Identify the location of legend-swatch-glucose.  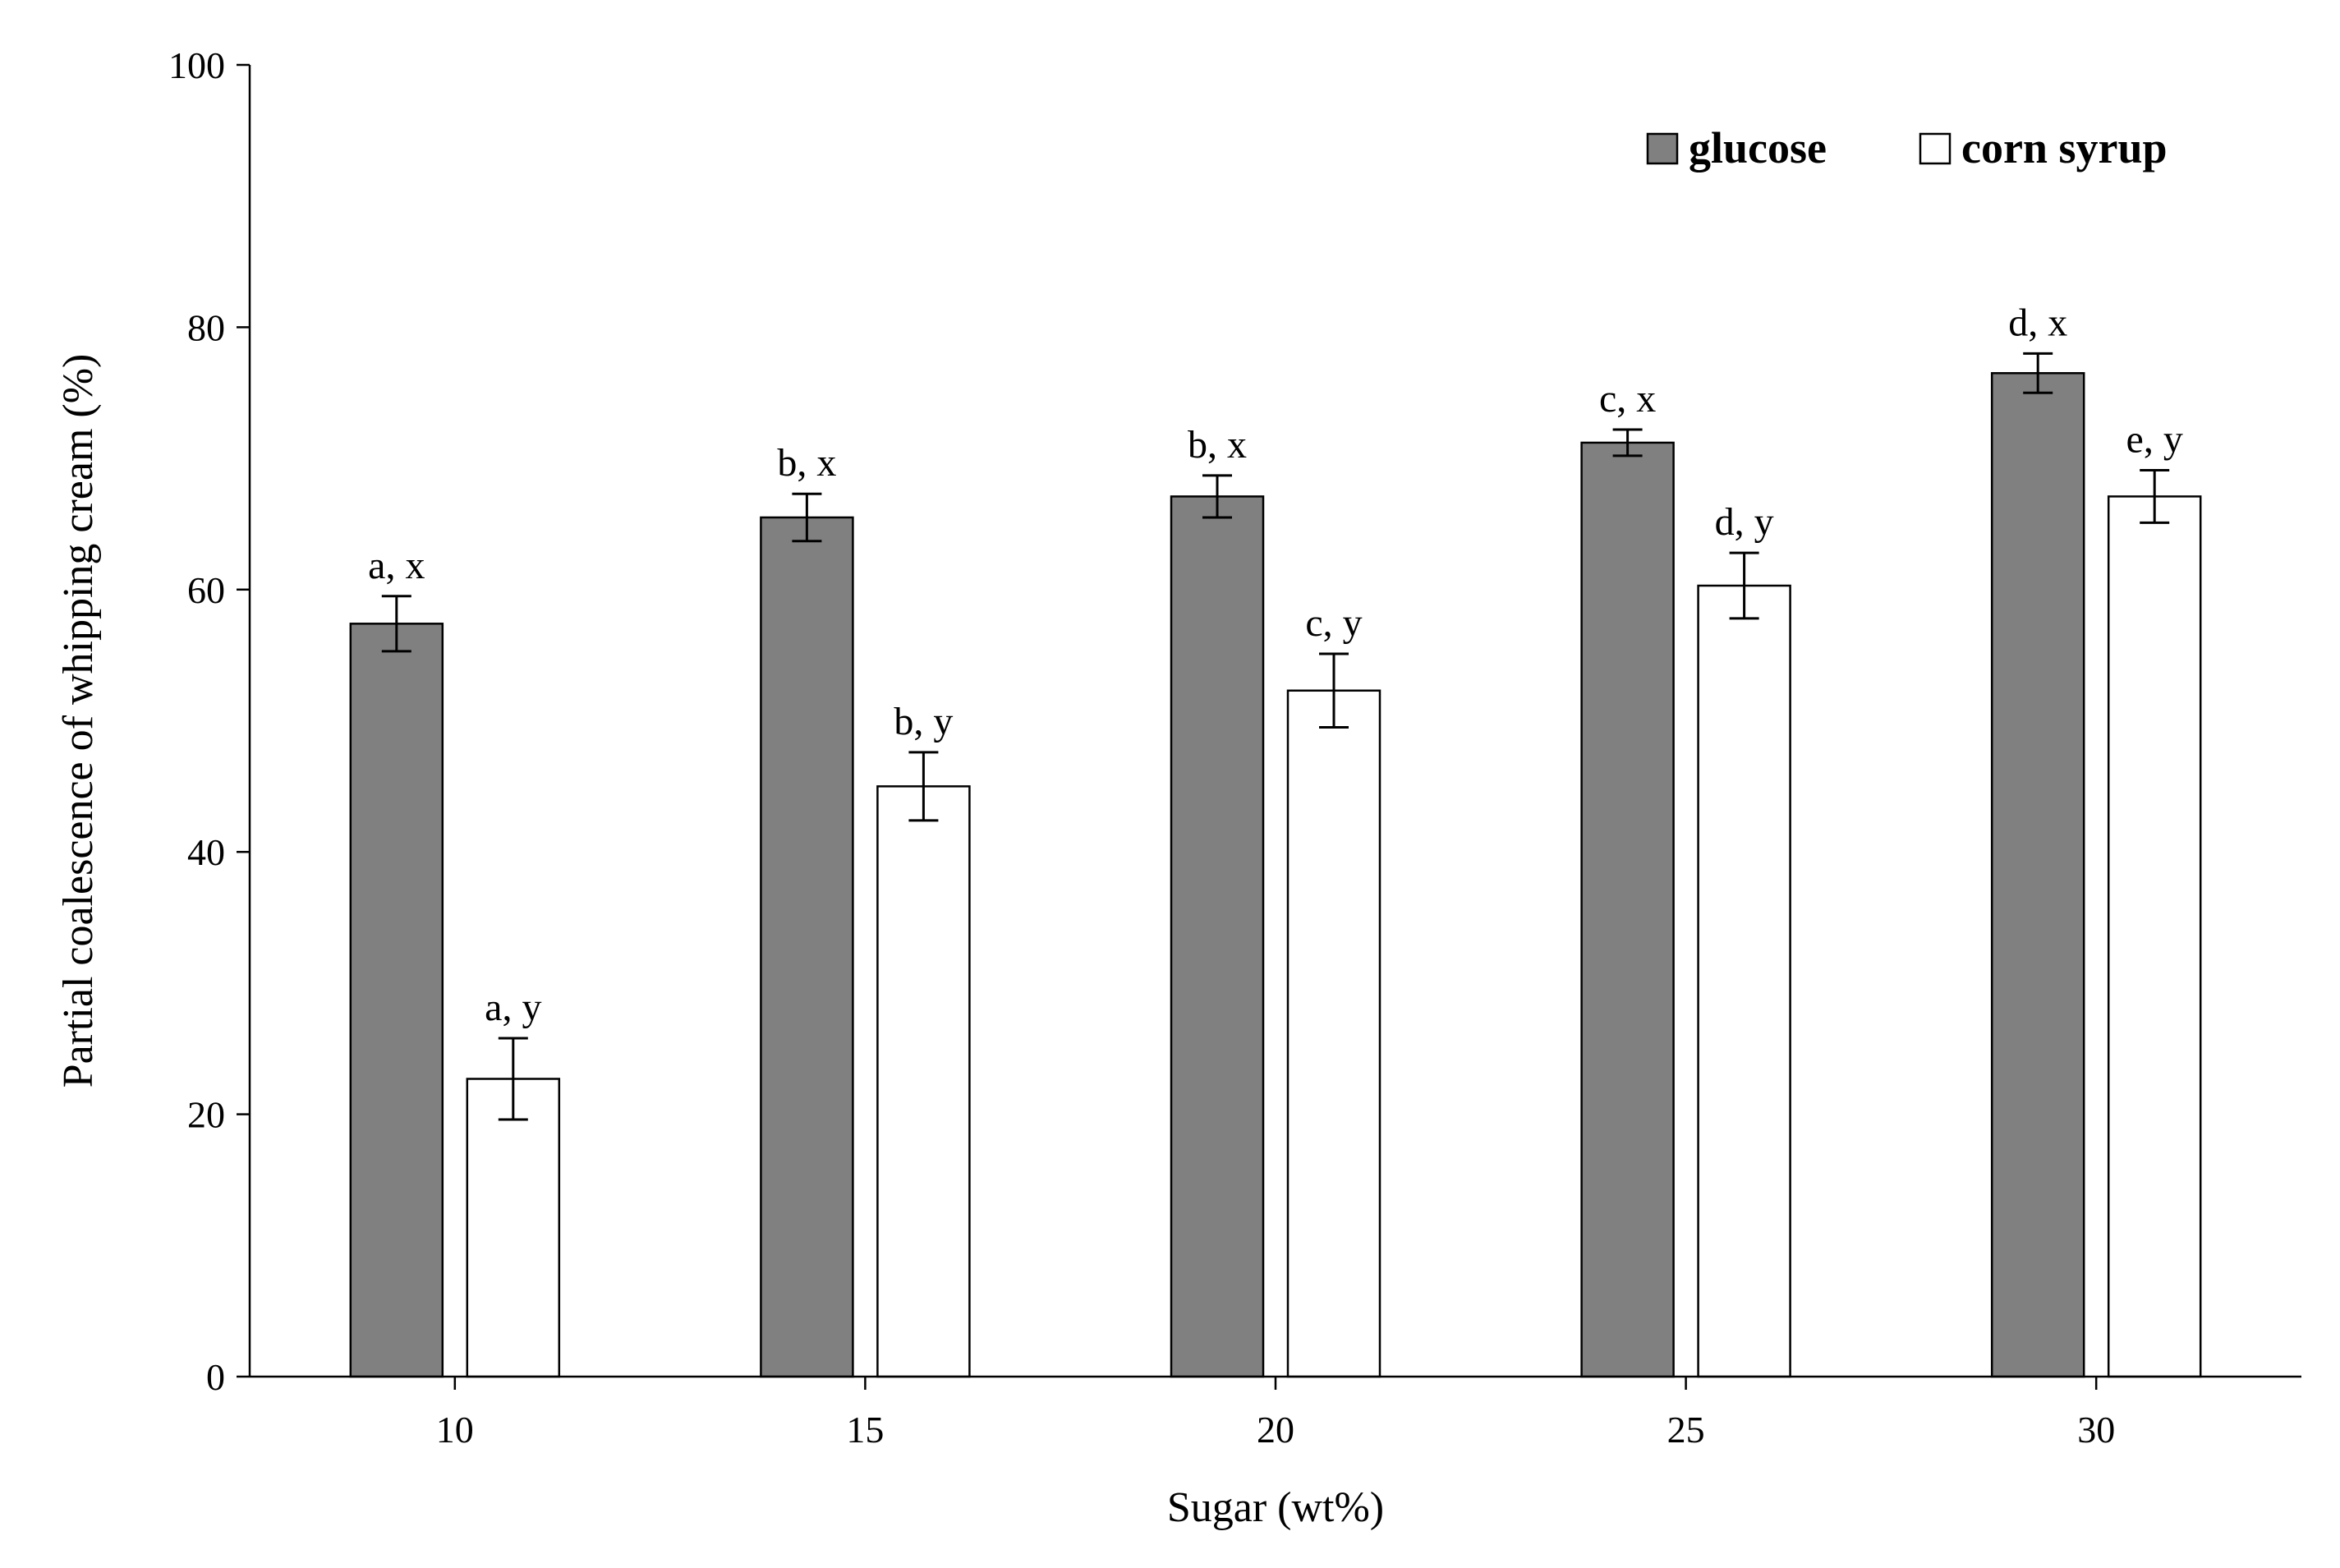
(1662, 148).